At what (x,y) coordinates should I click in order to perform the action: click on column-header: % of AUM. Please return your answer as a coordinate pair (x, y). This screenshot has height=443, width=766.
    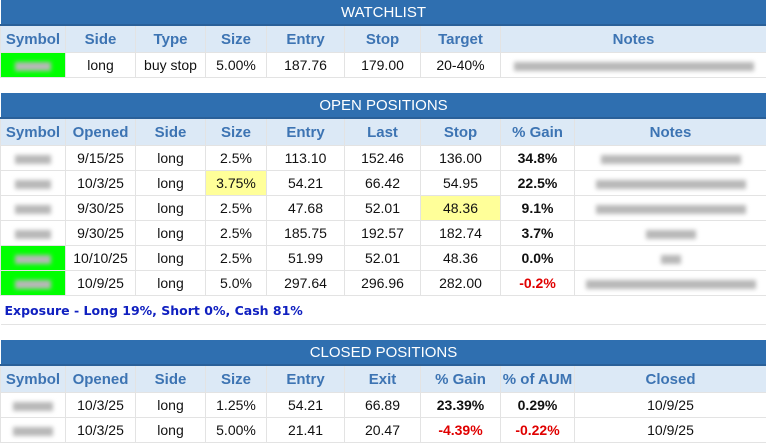
    Looking at the image, I should click on (538, 379).